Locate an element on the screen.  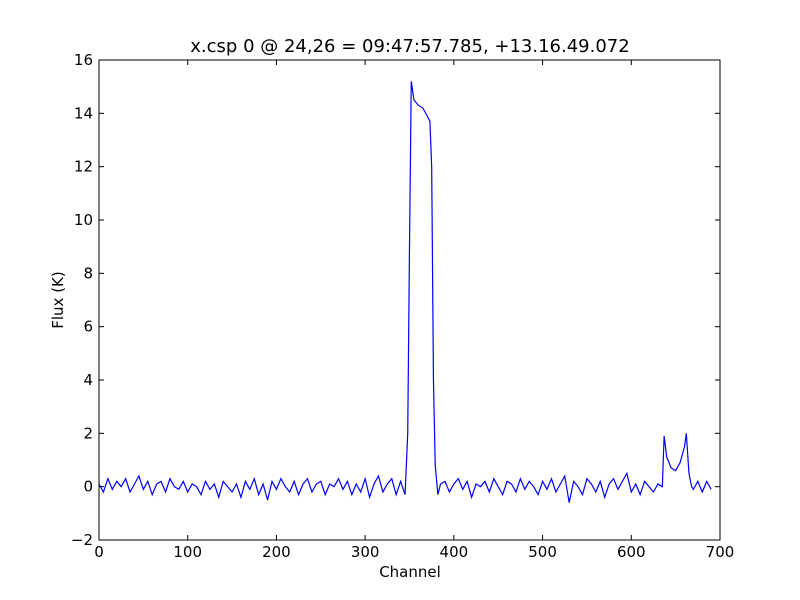
x-tick-label: 400 is located at coordinates (454, 552).